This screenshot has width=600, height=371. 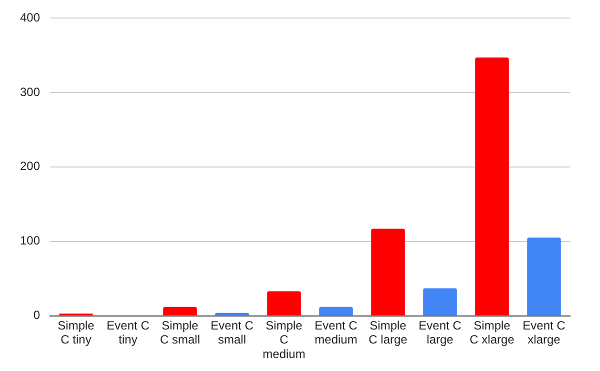 I want to click on x-tick-label: Simple C tiny, so click(x=76, y=332).